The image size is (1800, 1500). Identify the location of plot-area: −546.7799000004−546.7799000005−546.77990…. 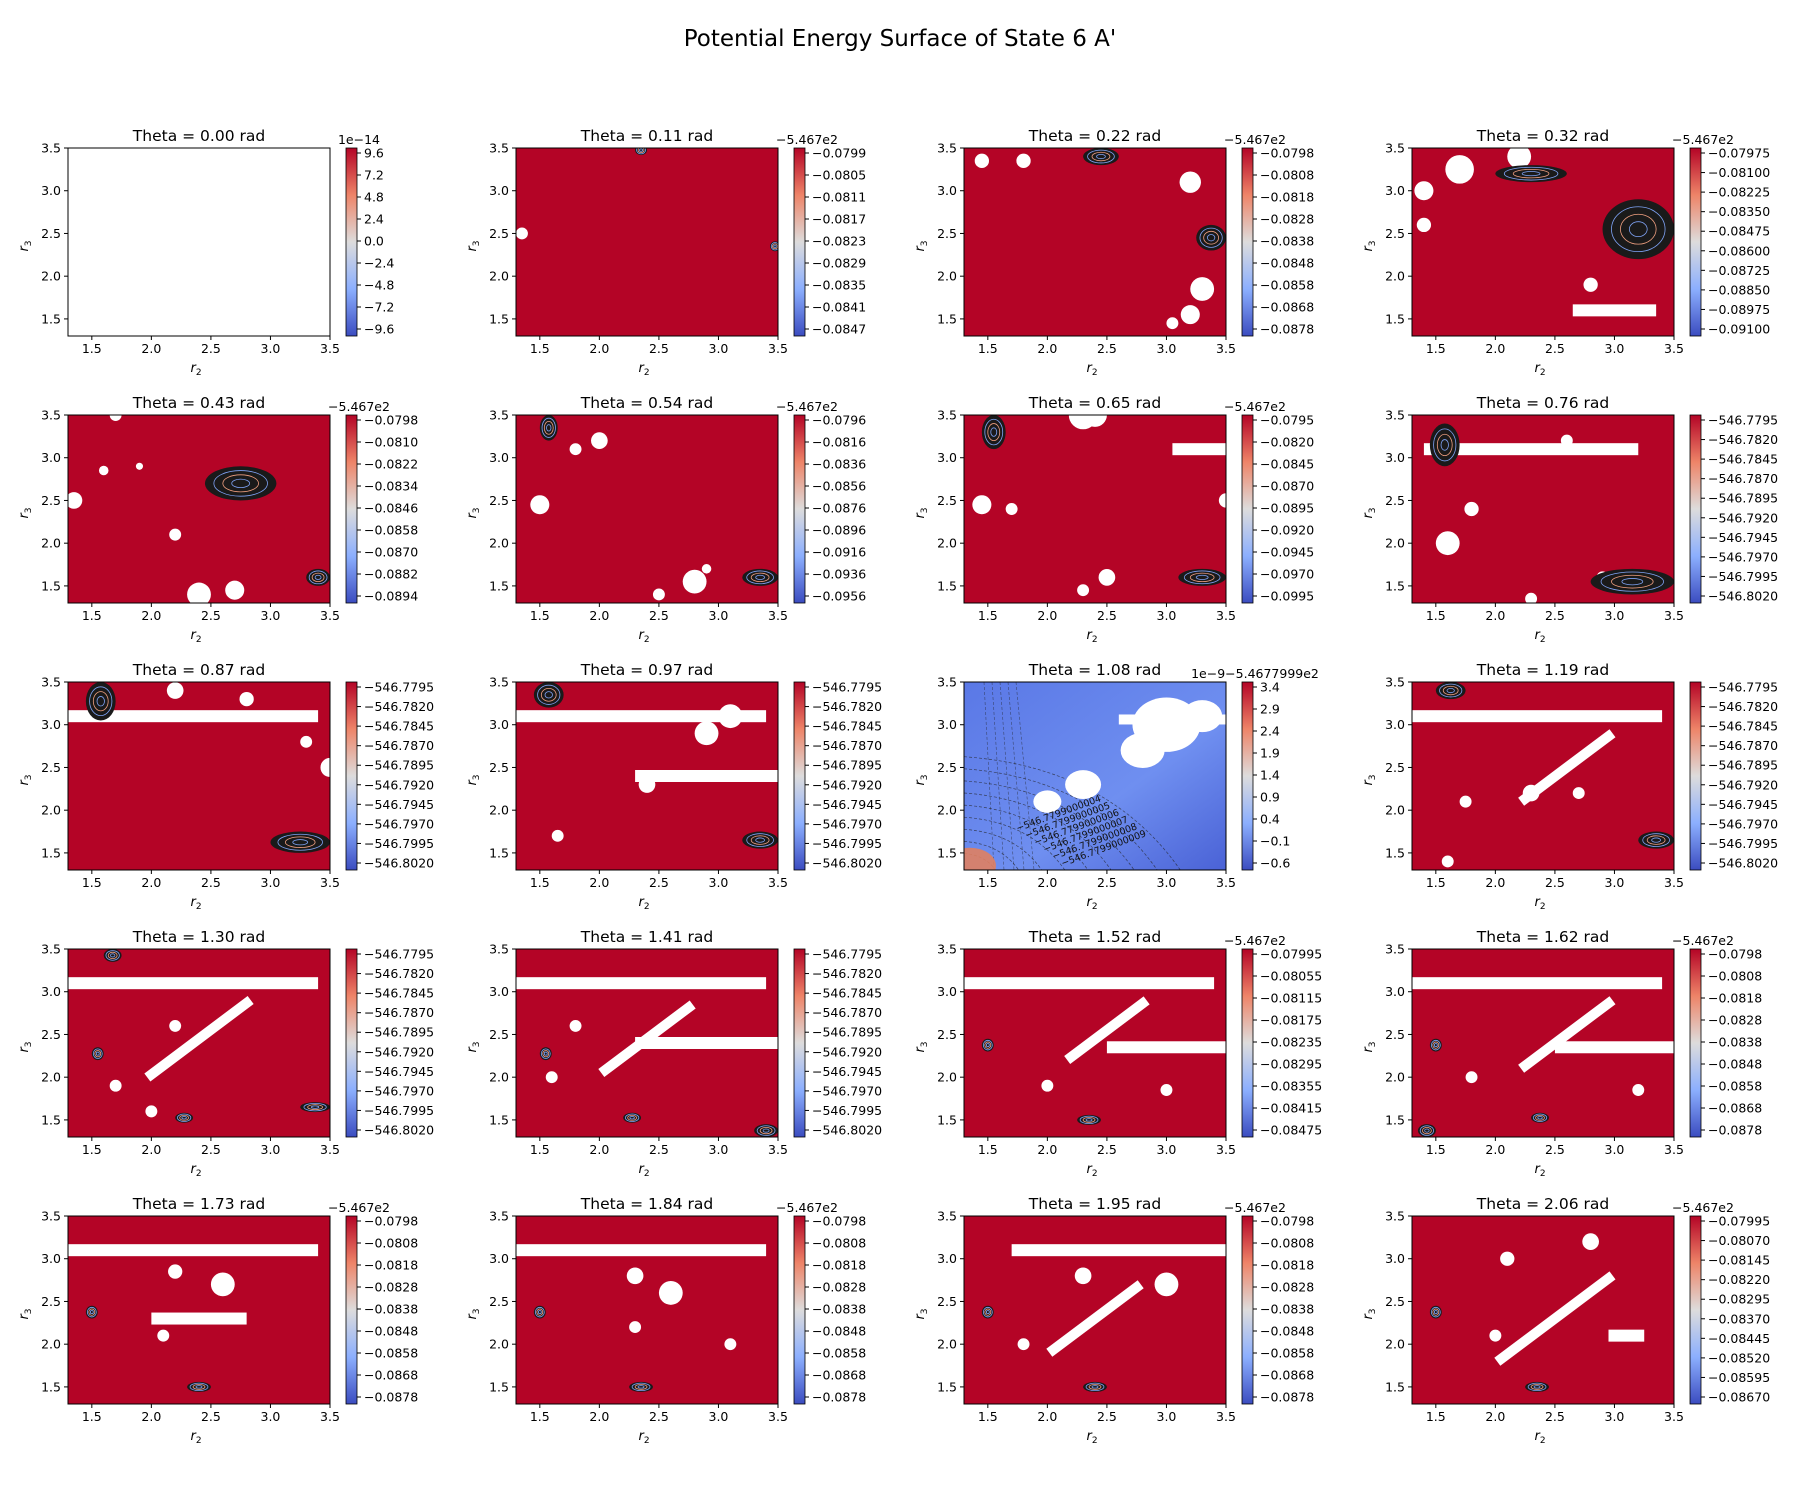
(1095, 776).